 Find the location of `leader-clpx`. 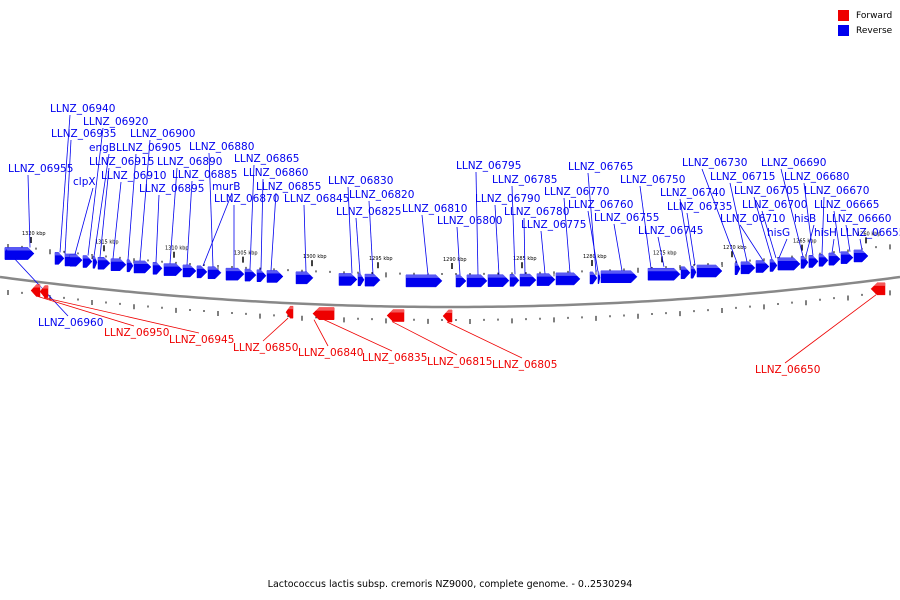

leader-clpx is located at coordinates (84, 221).